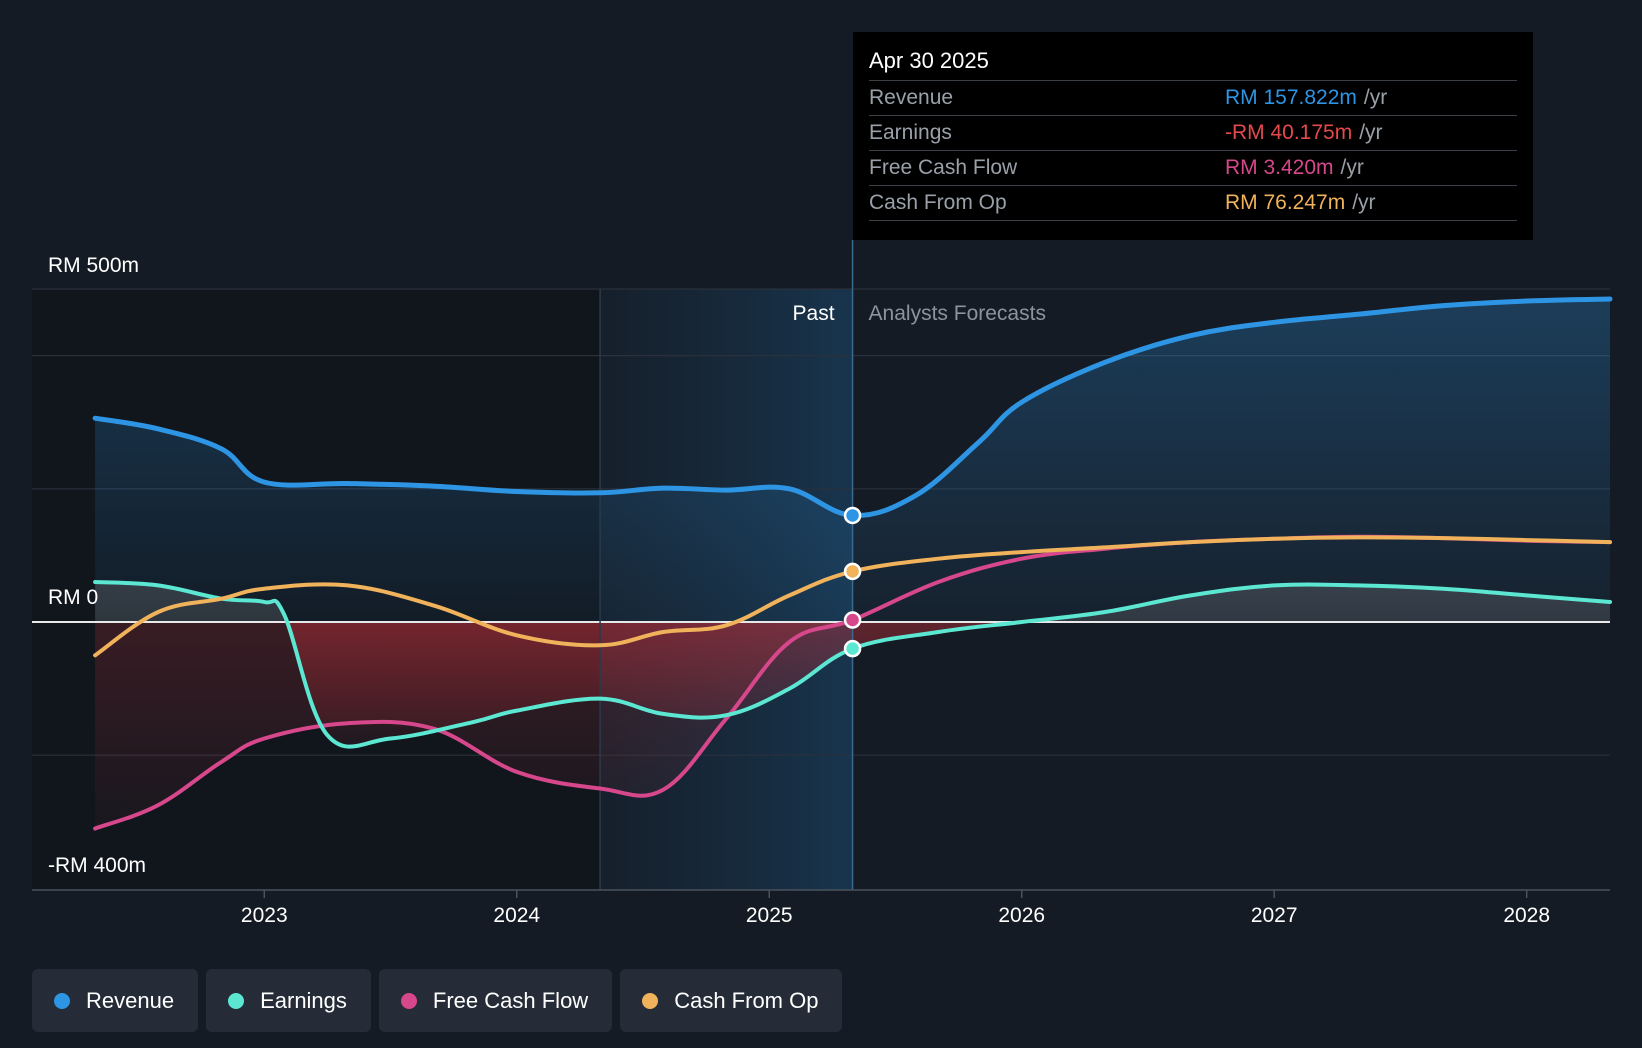 The height and width of the screenshot is (1048, 1642). Describe the element at coordinates (1279, 167) in the screenshot. I see `tooltip-value: RM 3.420m` at that location.